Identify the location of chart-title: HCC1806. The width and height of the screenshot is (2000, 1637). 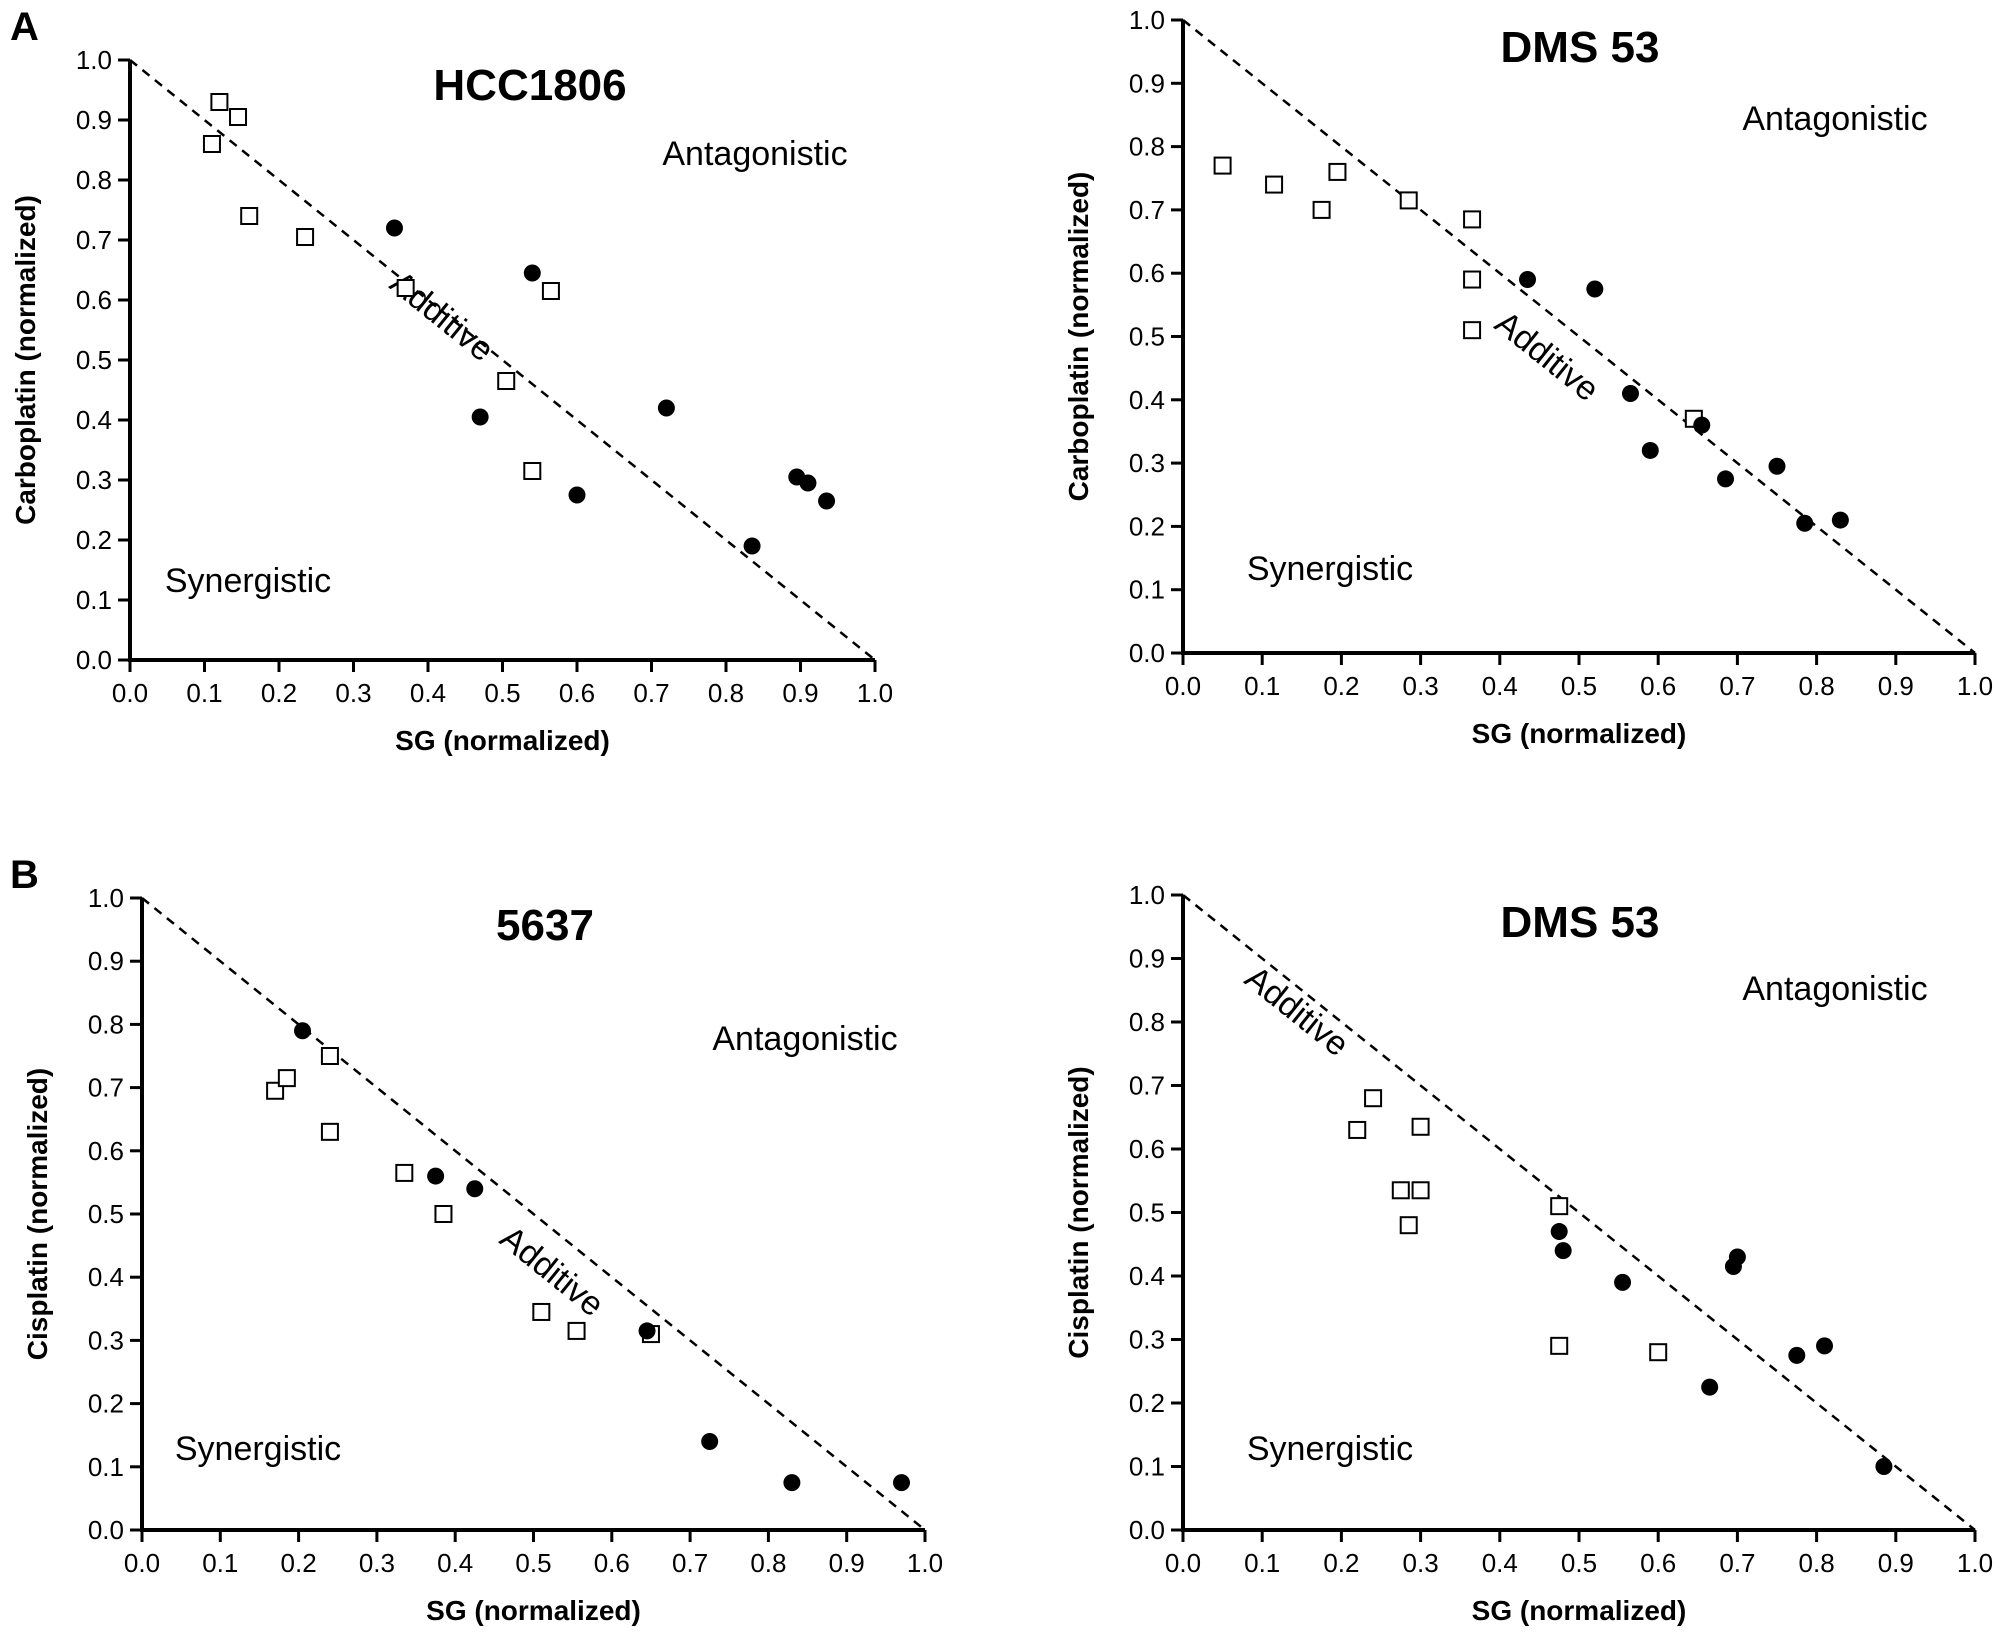
(529, 85).